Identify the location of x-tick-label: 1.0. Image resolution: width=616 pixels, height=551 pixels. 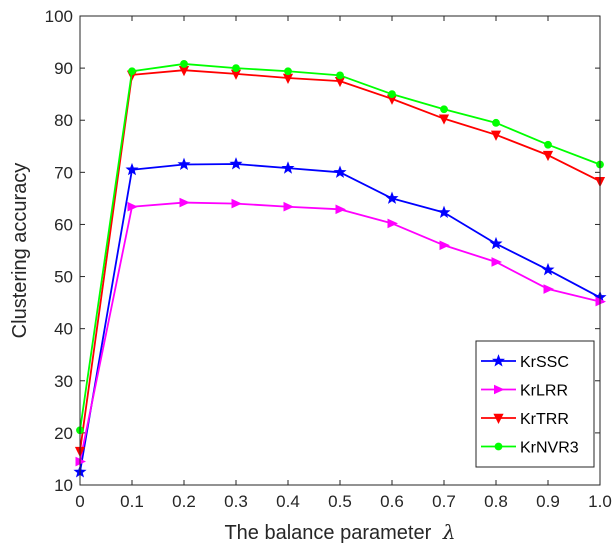
(600, 501).